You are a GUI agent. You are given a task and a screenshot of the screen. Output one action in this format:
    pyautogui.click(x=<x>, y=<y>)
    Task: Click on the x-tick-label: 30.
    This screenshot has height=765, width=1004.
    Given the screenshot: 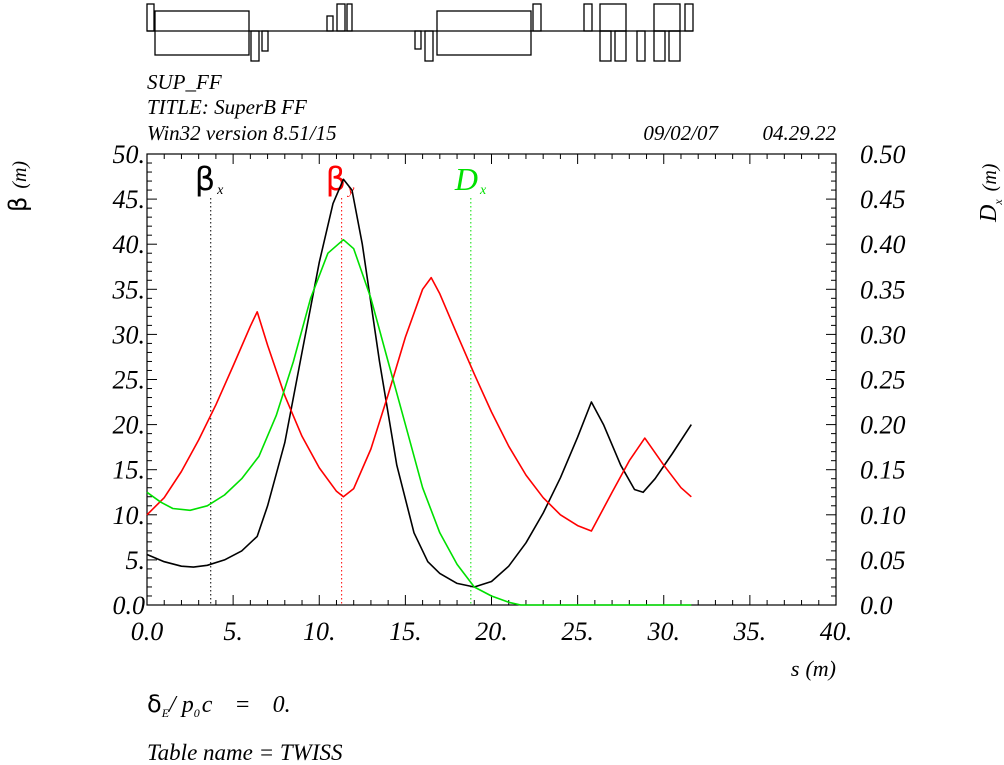 What is the action you would take?
    pyautogui.click(x=664, y=631)
    